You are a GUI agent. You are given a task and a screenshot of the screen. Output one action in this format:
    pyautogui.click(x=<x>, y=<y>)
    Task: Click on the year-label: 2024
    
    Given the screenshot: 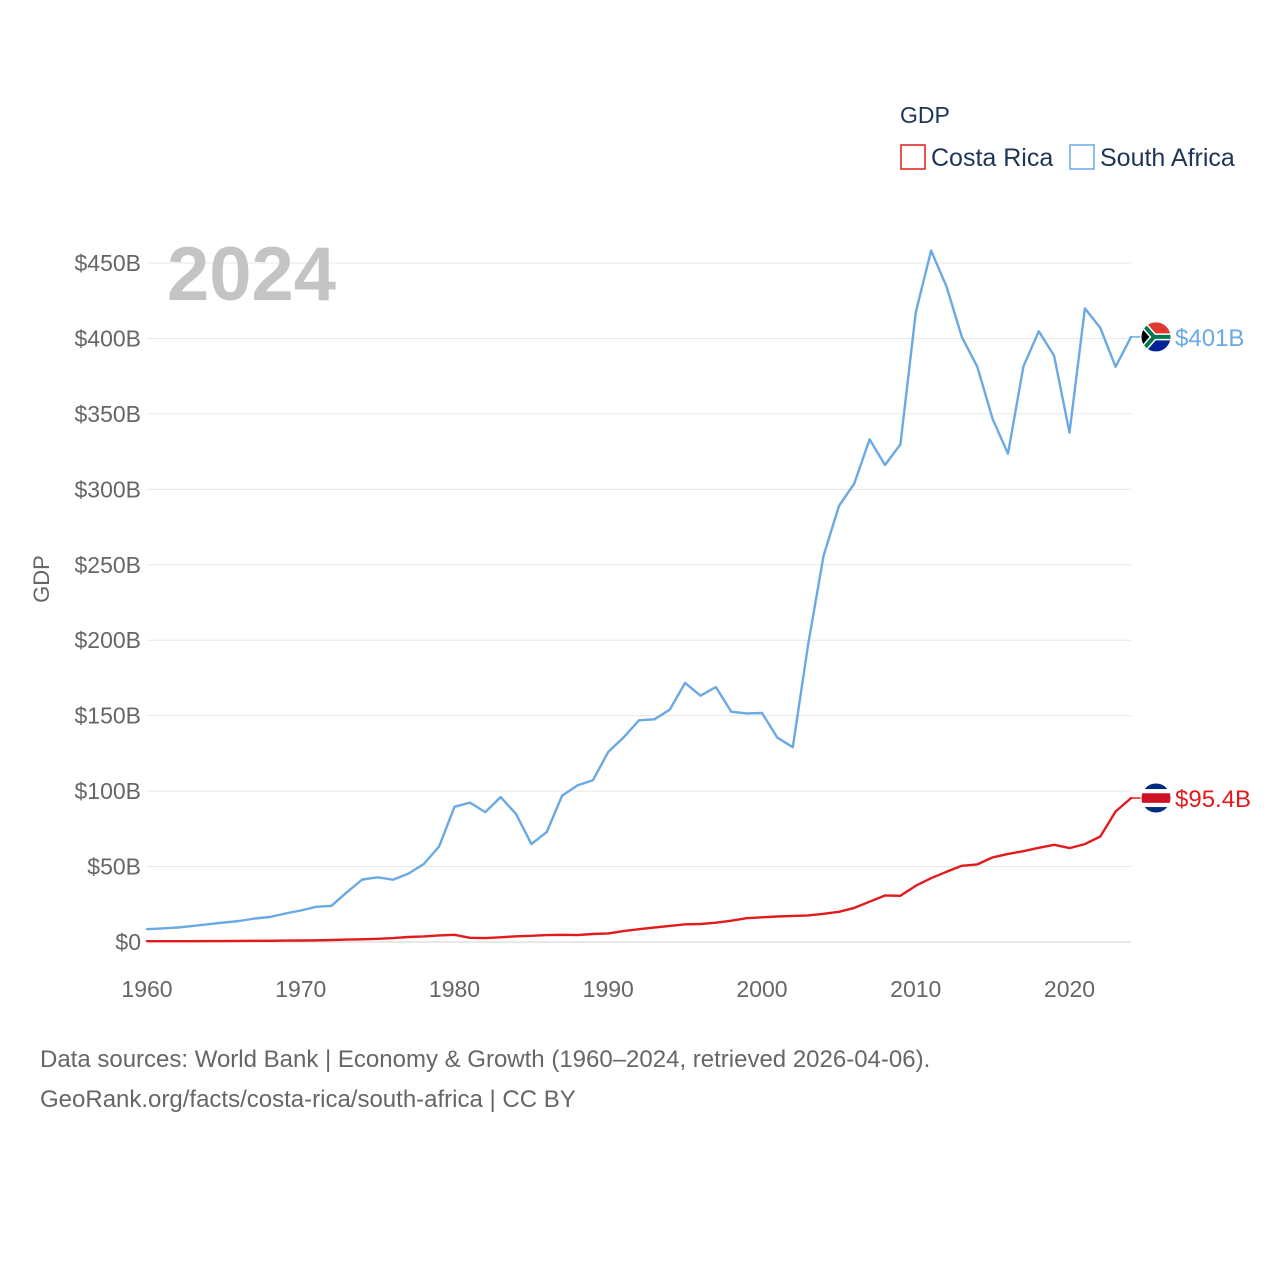 What is the action you would take?
    pyautogui.click(x=251, y=274)
    